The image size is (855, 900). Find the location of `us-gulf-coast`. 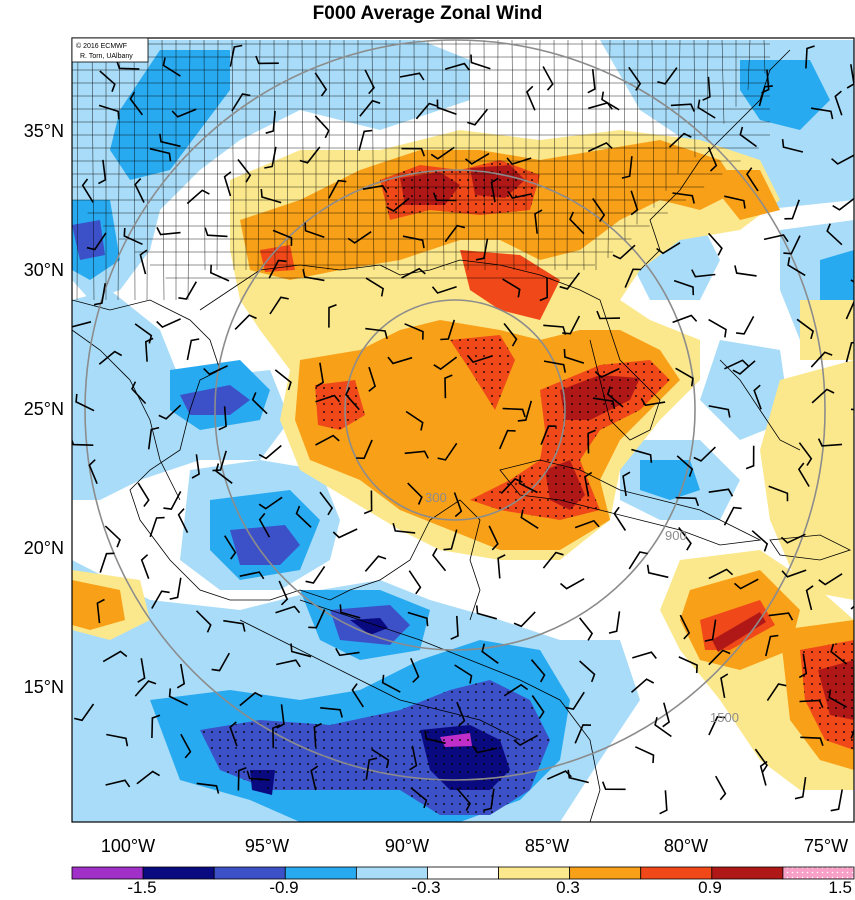

us-gulf-coast is located at coordinates (430, 350).